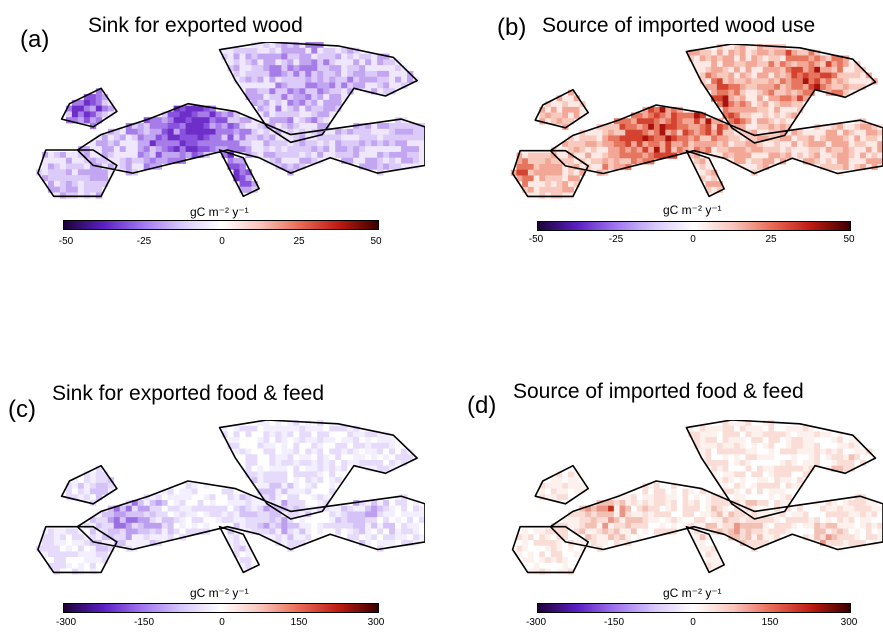 This screenshot has height=632, width=883. Describe the element at coordinates (692, 593) in the screenshot. I see `colorbar-unit: gC m⁻² y⁻¹` at that location.